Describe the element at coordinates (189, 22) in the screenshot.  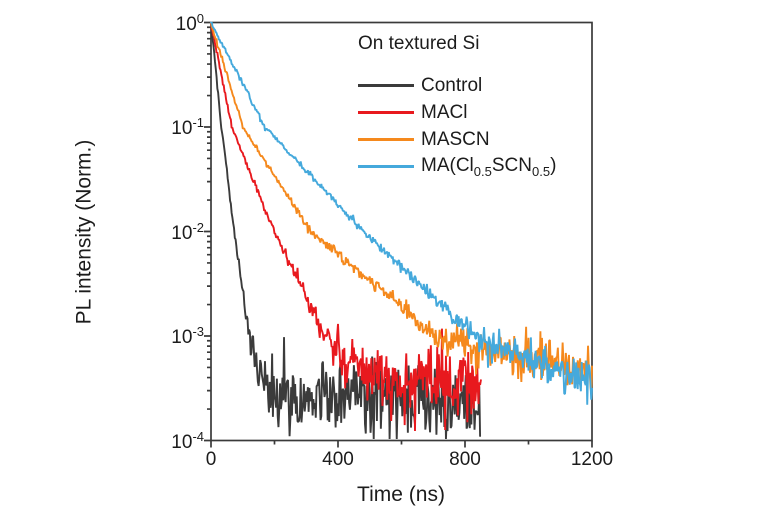
I see `y-tick-label: 10⁰` at that location.